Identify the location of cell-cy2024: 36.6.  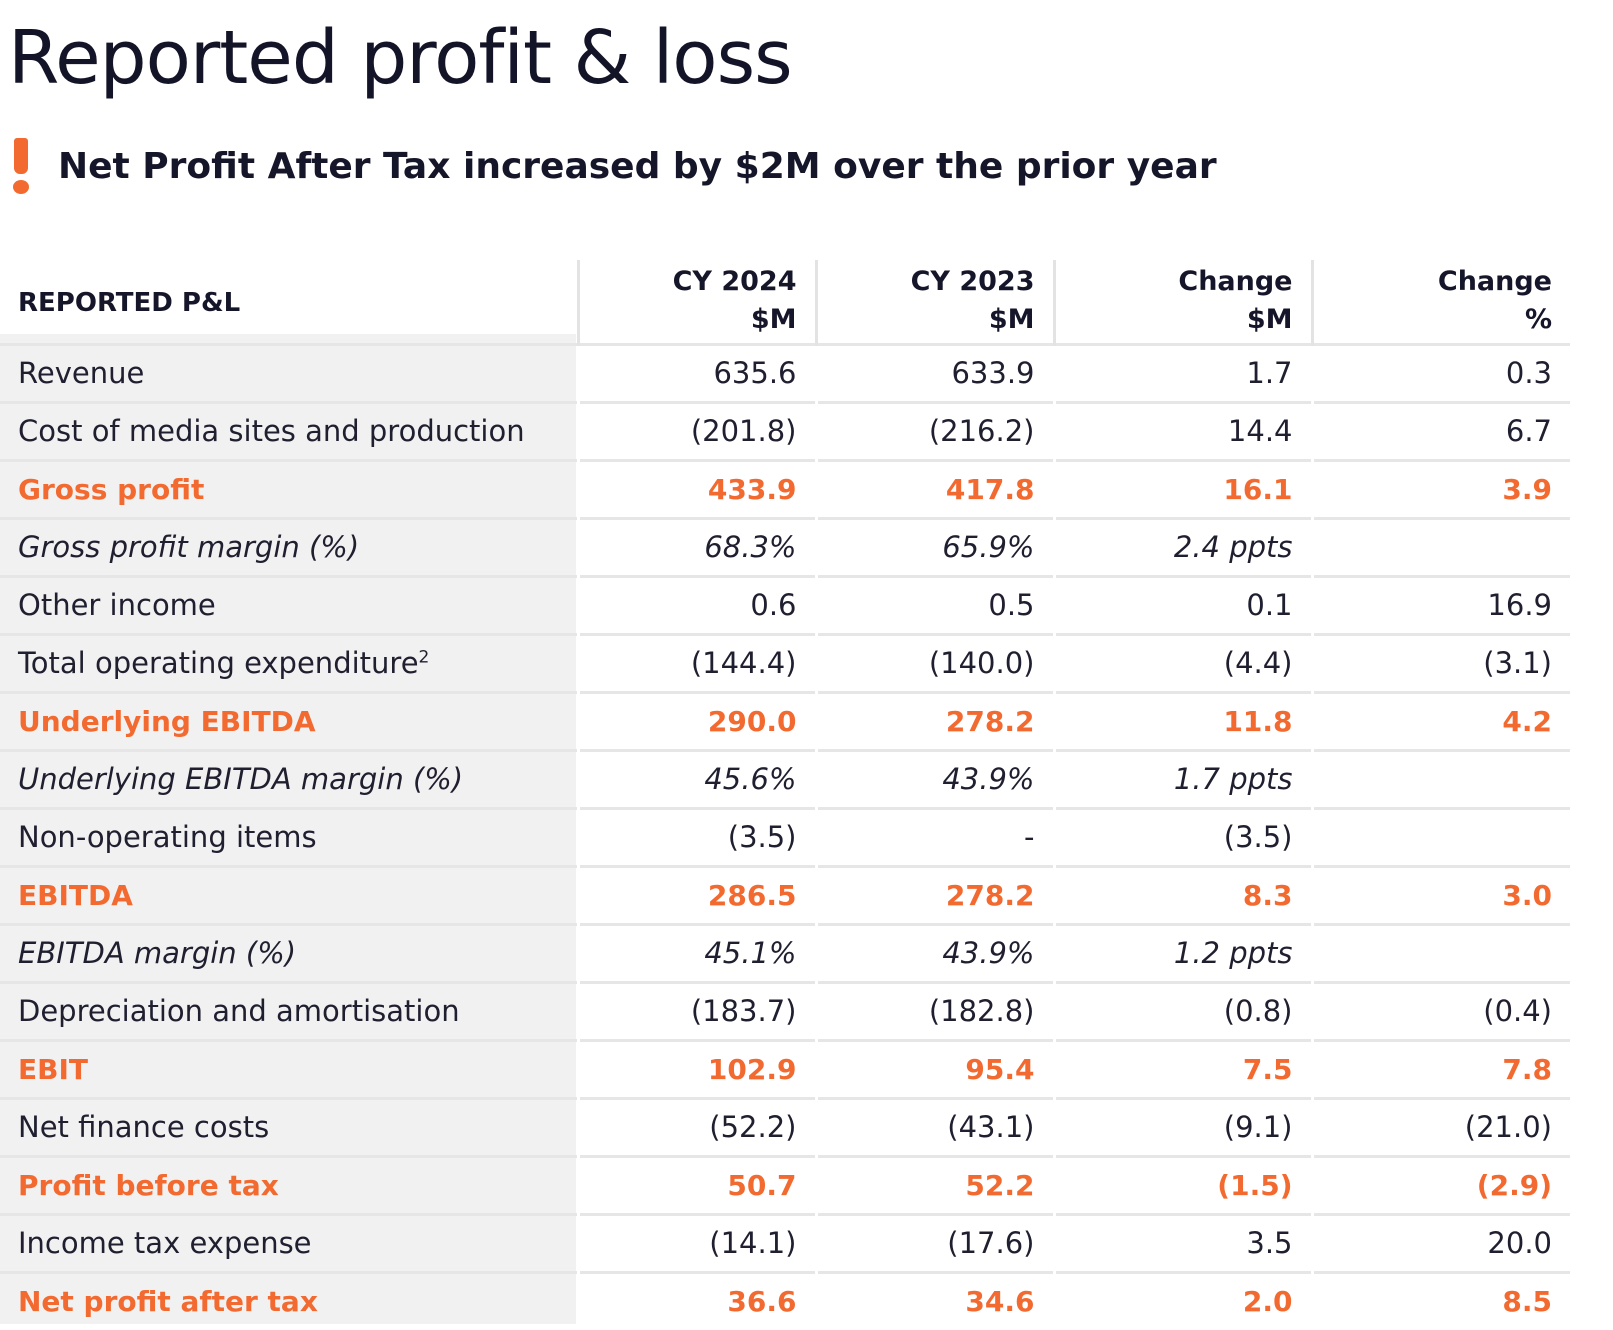
(696, 1300).